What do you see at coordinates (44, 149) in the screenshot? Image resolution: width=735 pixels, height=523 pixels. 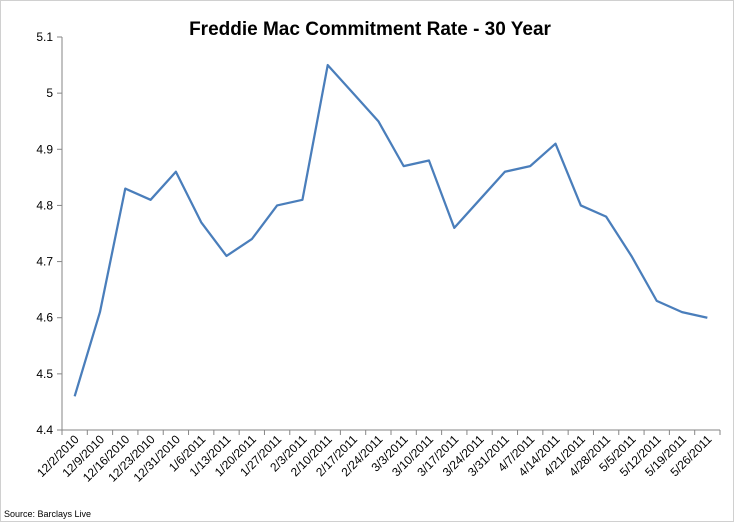 I see `y-tick-label: 4.9` at bounding box center [44, 149].